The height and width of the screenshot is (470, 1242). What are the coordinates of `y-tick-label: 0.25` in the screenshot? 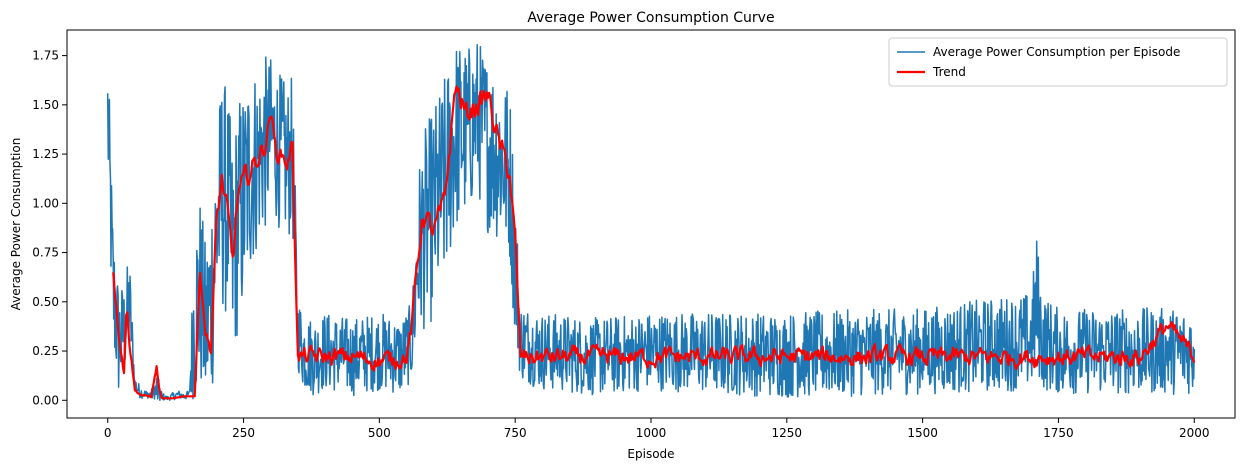 It's located at (45, 351).